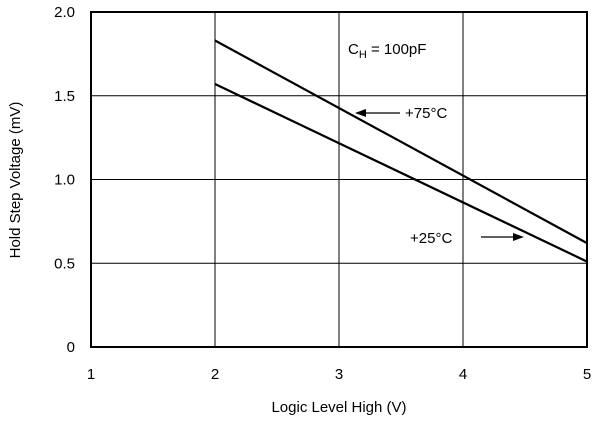  I want to click on x-tick-label: 5, so click(587, 374).